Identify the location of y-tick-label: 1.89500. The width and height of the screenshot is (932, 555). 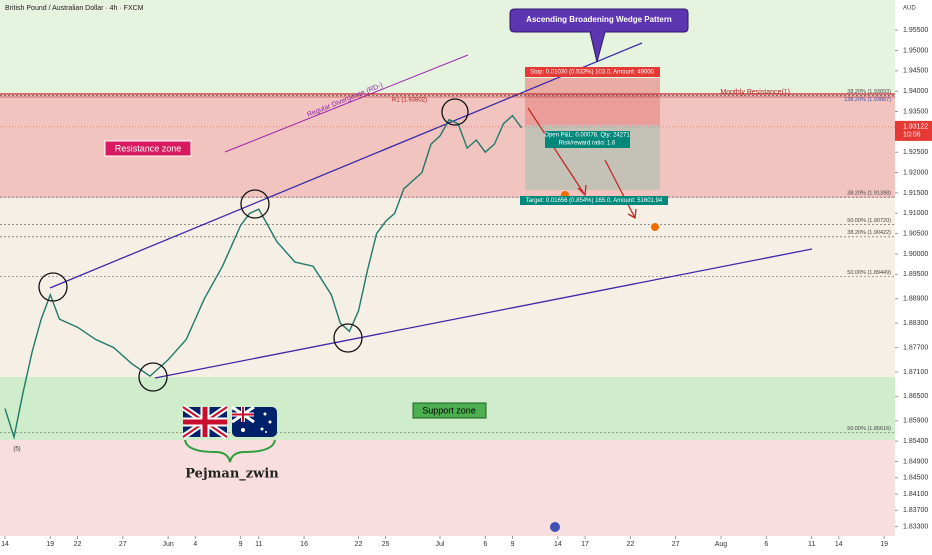
(915, 274).